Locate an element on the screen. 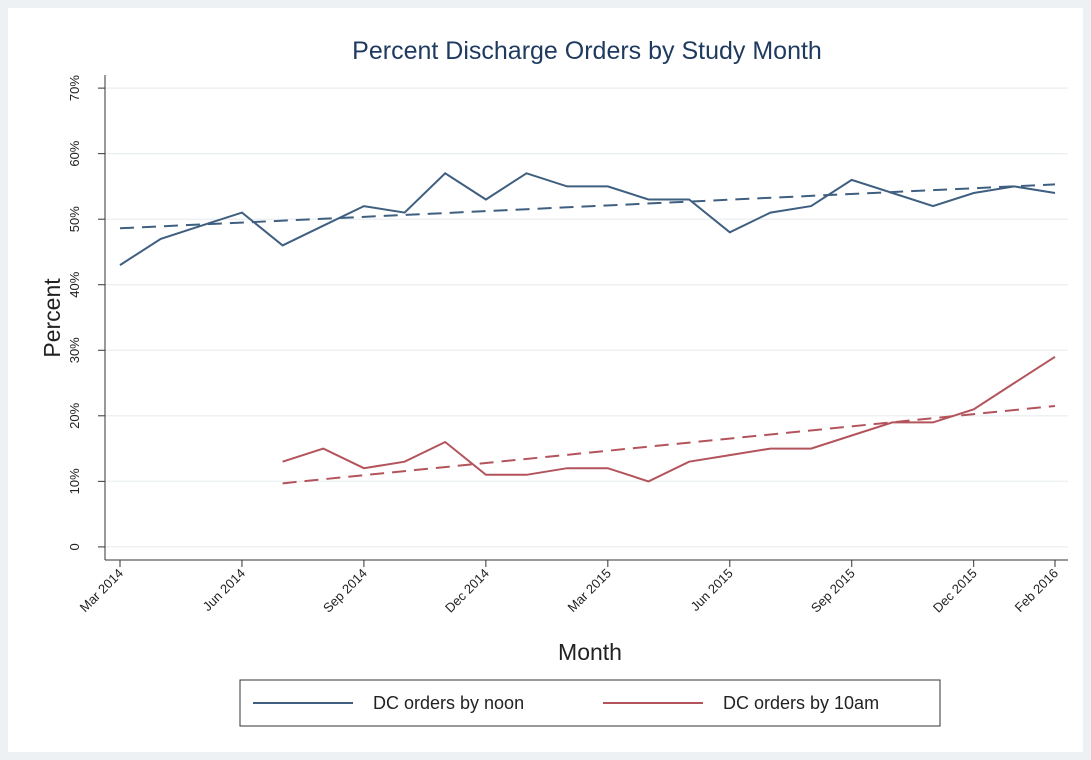 The height and width of the screenshot is (760, 1091). y-tick-label: 20% is located at coordinates (74, 415).